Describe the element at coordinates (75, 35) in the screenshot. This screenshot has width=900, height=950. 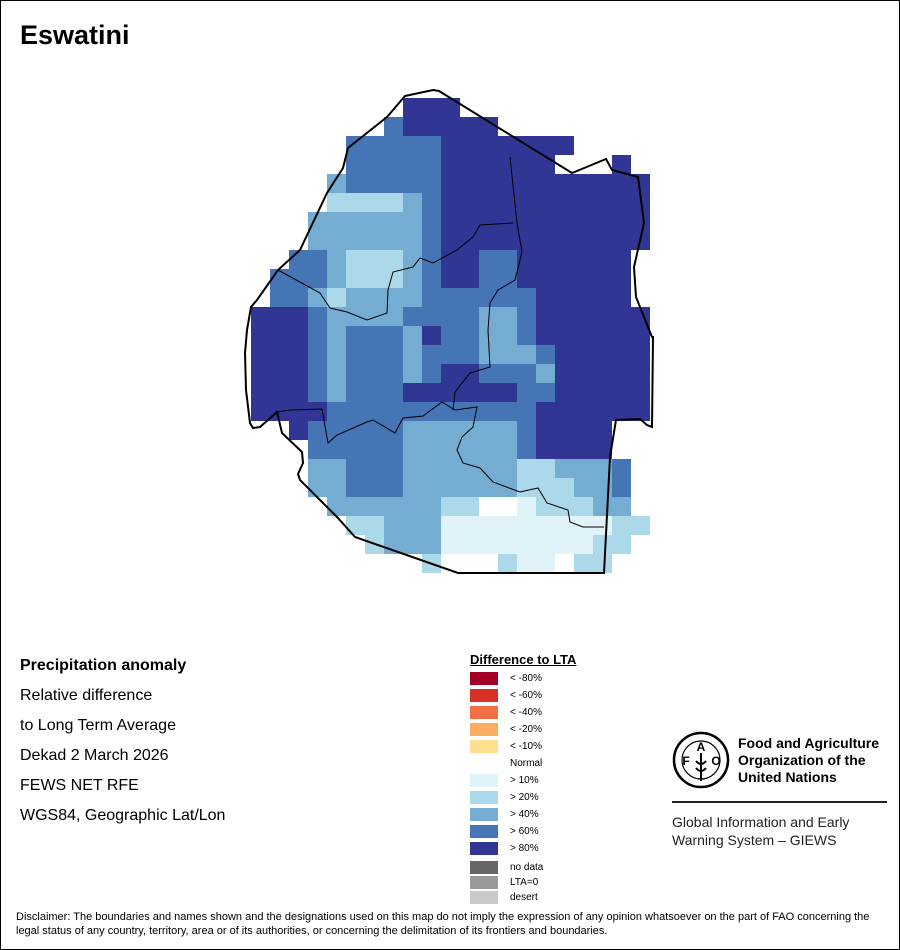
I see `map-title: Eswatini` at that location.